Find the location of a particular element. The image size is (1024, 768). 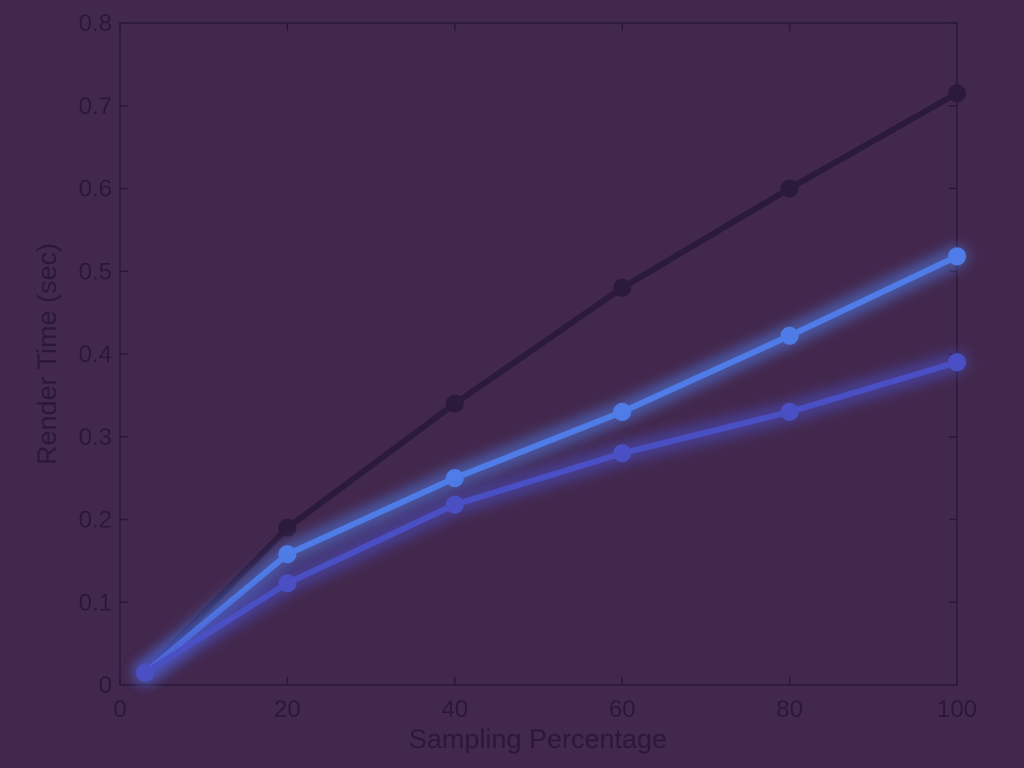

y-tick-label: 0.5 is located at coordinates (95, 271).